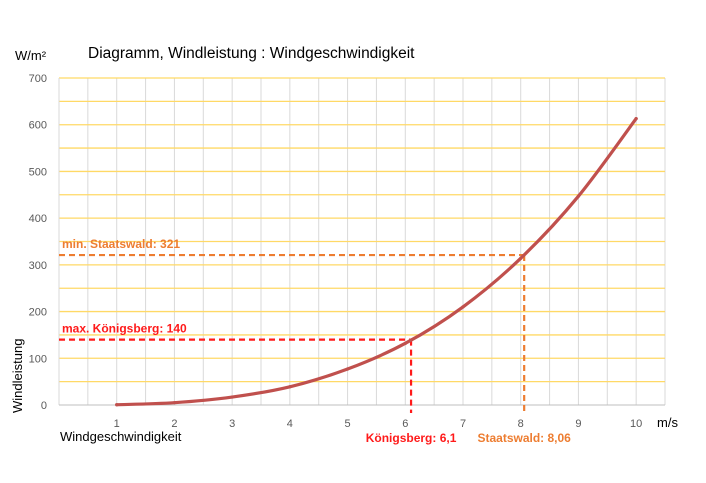  Describe the element at coordinates (521, 424) in the screenshot. I see `x-tick-label: 8` at that location.